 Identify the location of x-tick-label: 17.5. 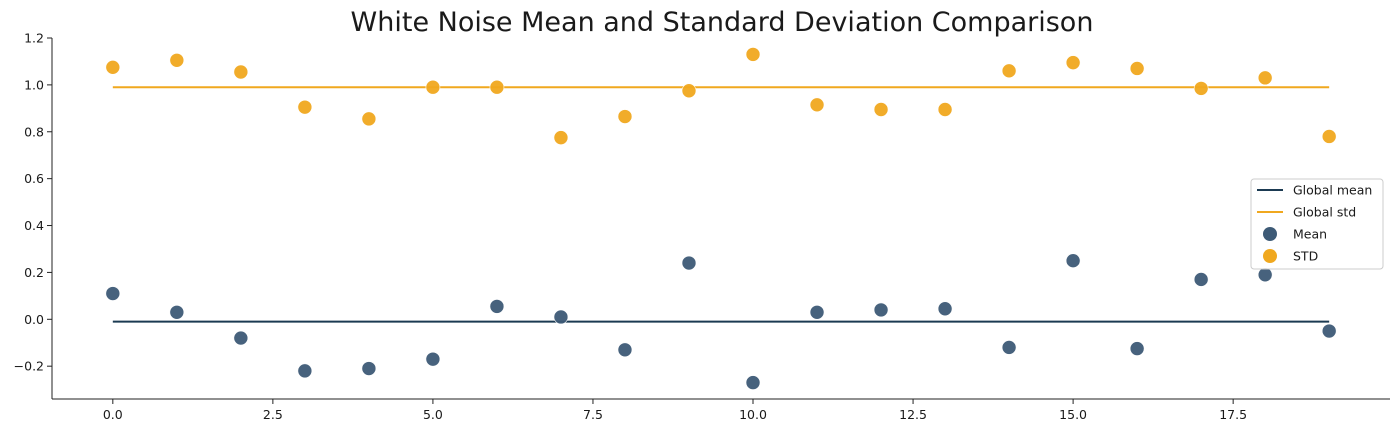
(1233, 414).